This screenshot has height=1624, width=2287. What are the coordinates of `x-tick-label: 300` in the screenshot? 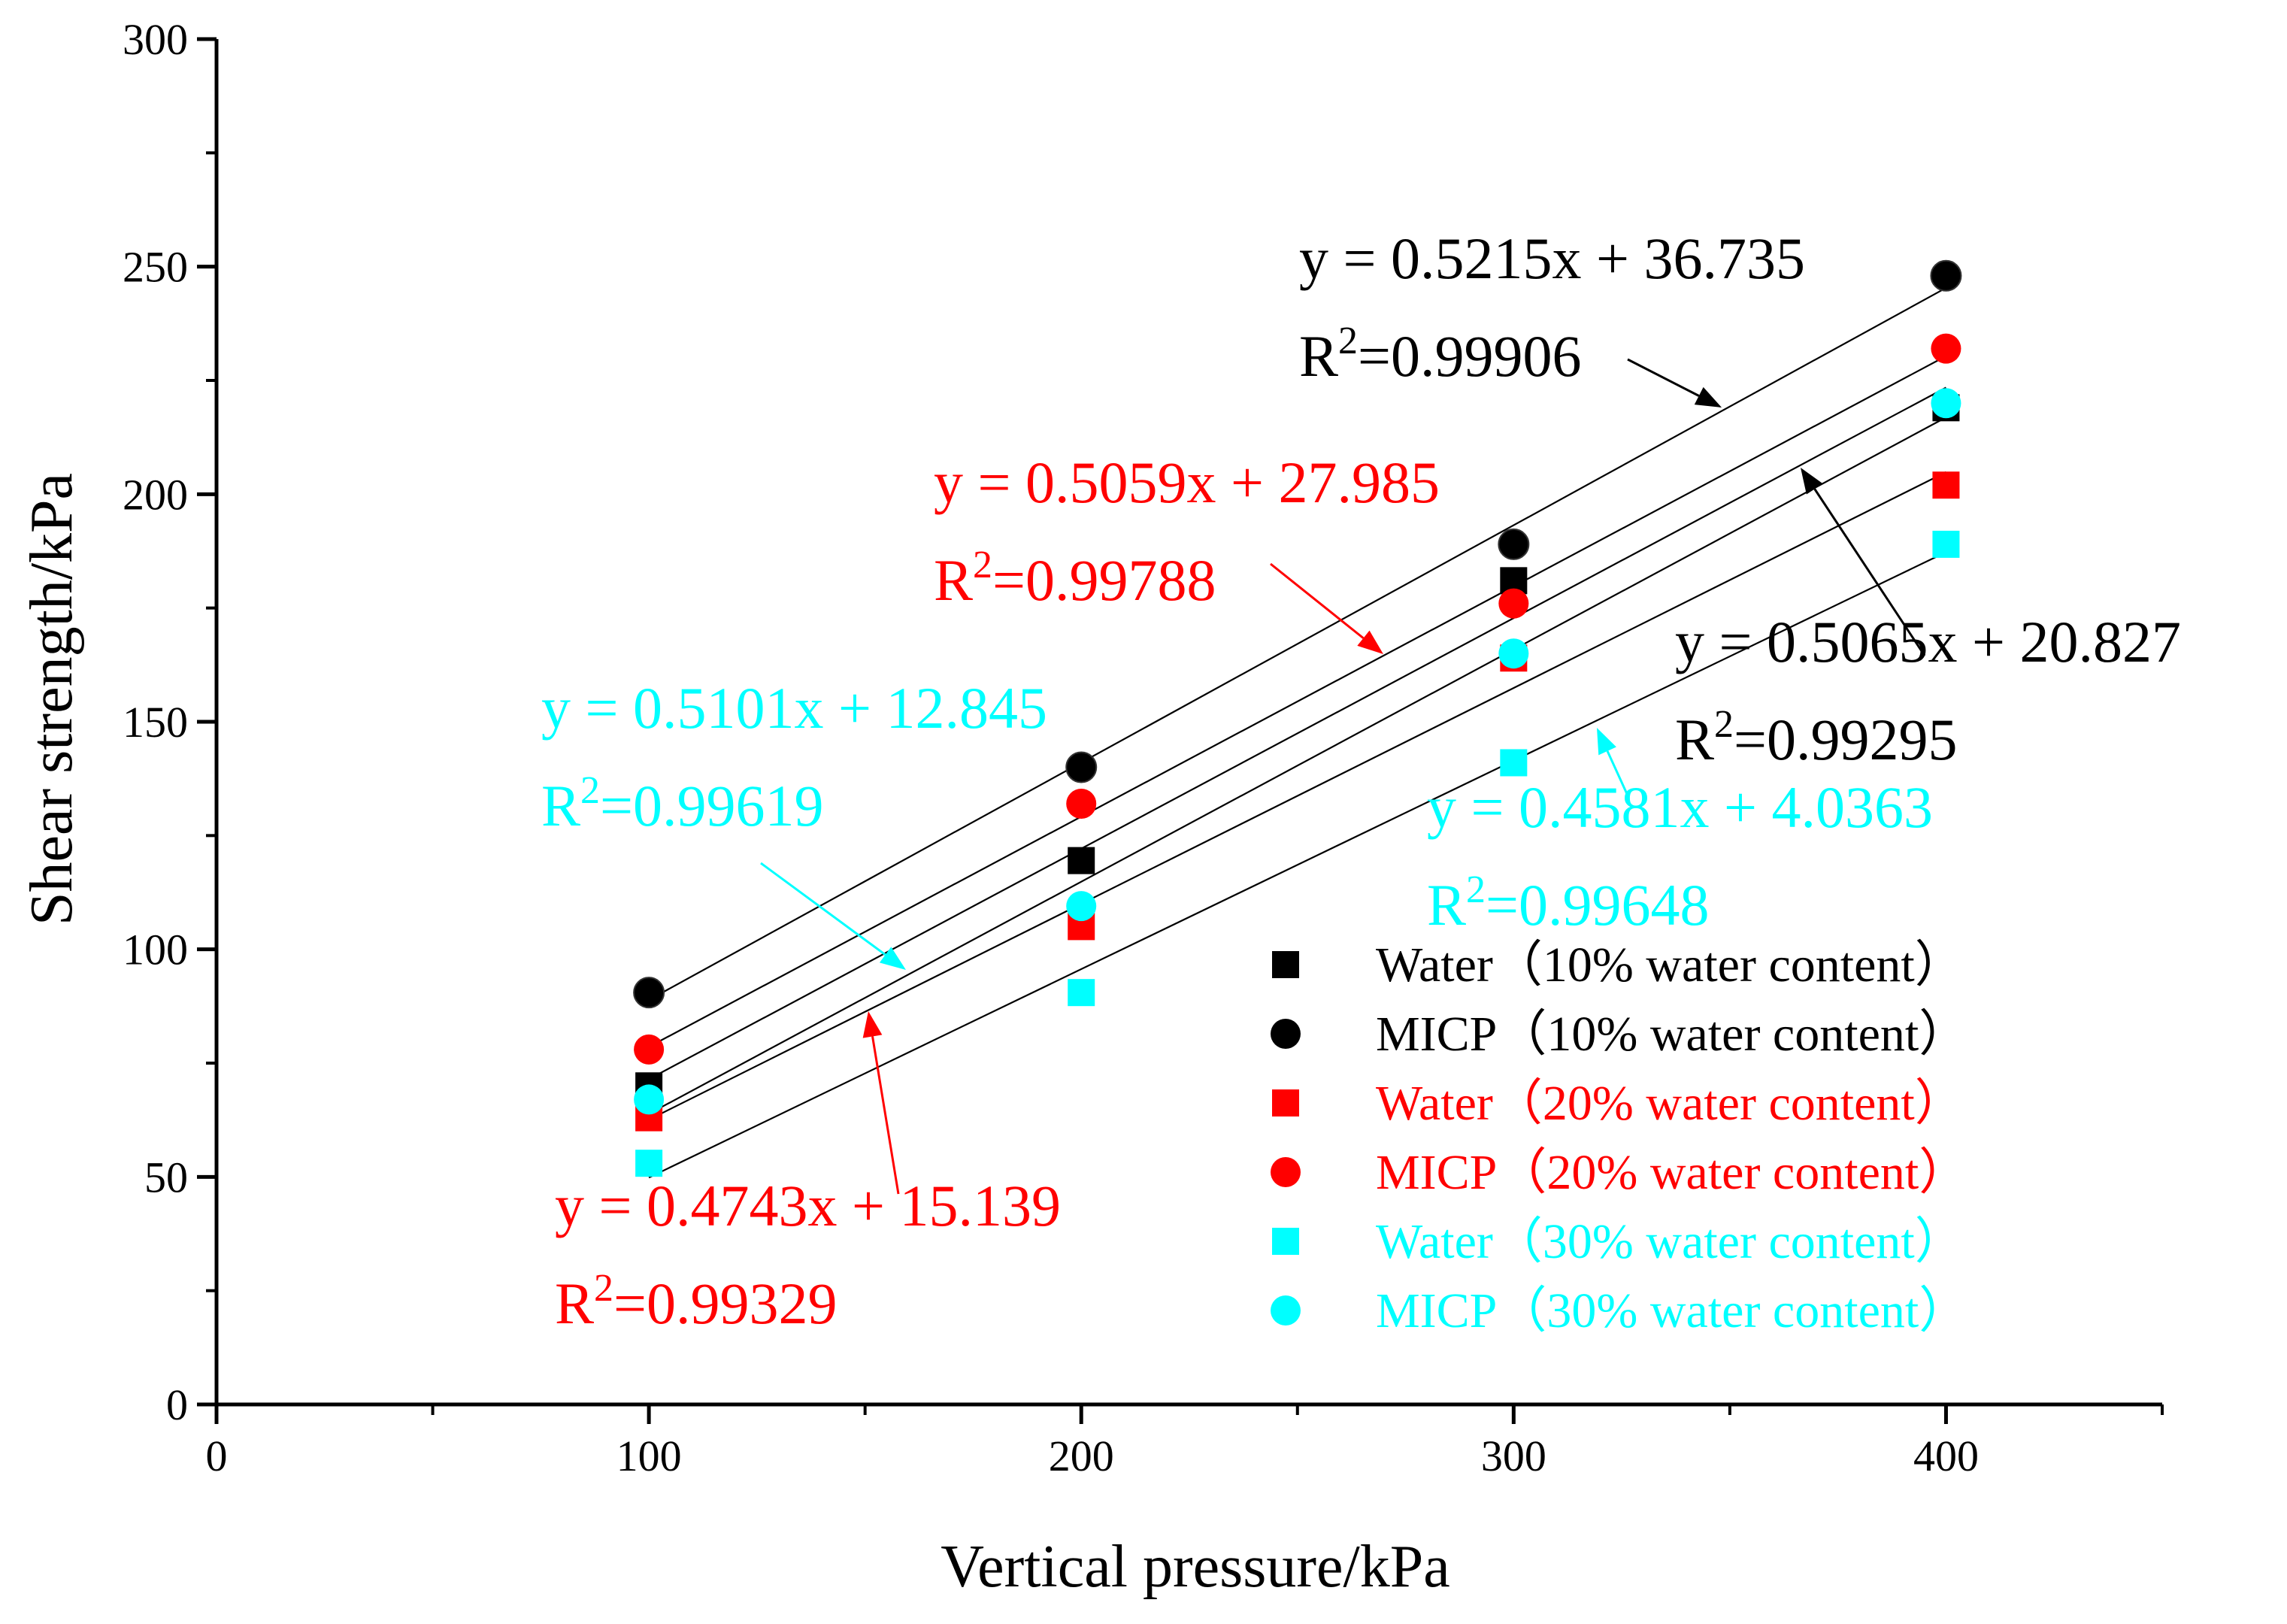 It's located at (1513, 1456).